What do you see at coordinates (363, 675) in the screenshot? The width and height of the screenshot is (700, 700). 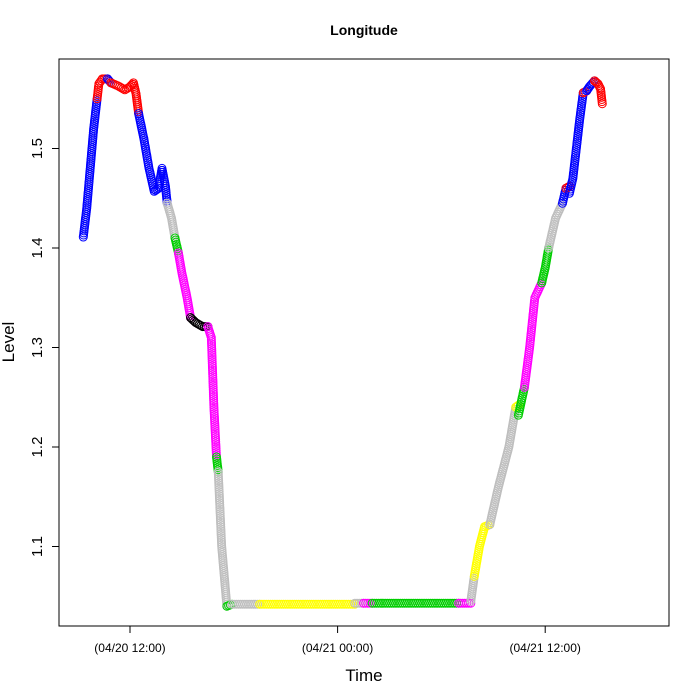 I see `x-axis-label: Time` at bounding box center [363, 675].